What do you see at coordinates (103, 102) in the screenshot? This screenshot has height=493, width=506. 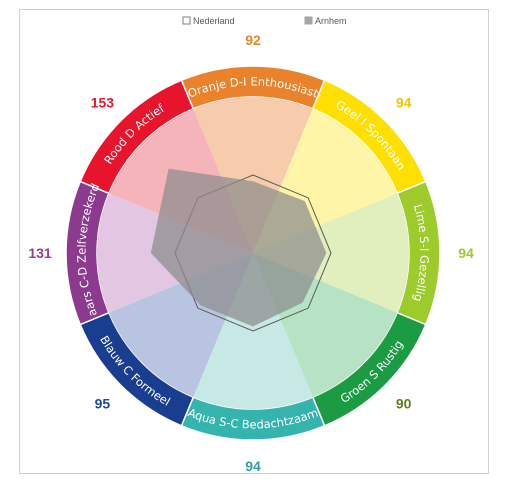 I see `value-label-rood-d-actief: 153` at bounding box center [103, 102].